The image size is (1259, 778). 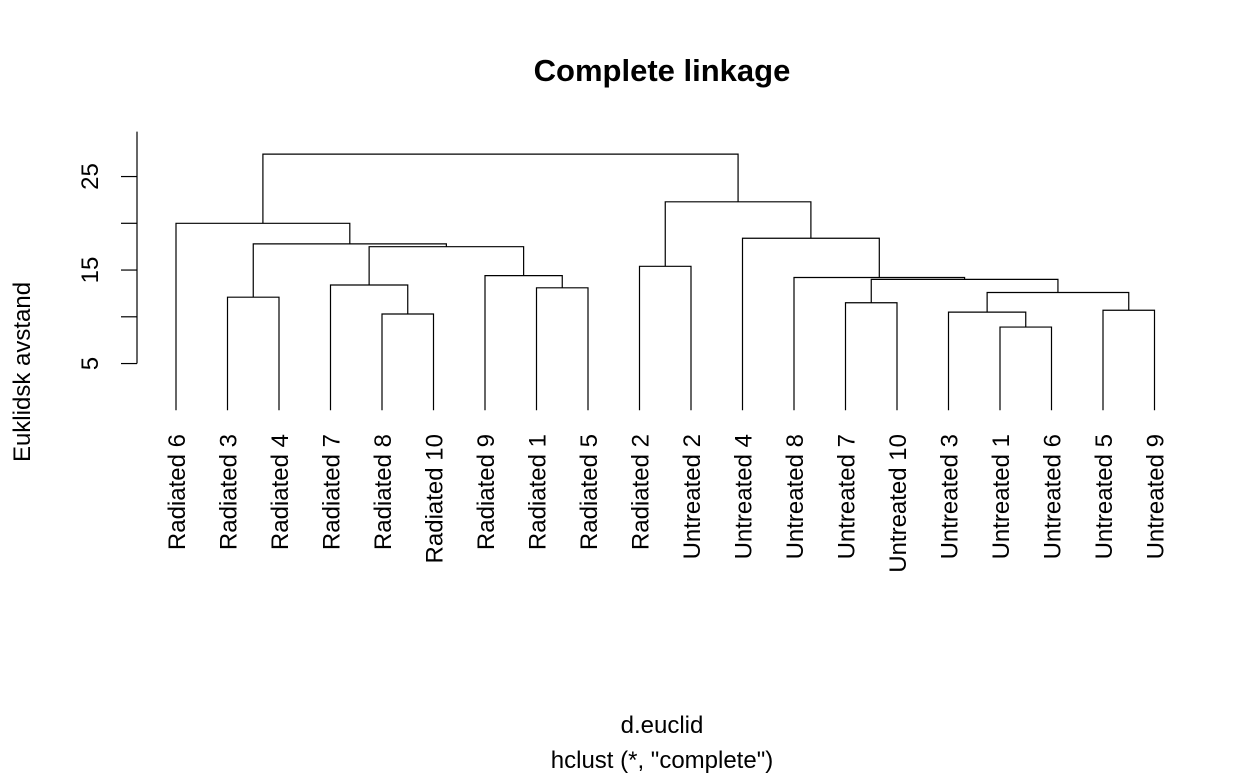 What do you see at coordinates (486, 492) in the screenshot?
I see `leaf-label-radiated-9: Radiated 9` at bounding box center [486, 492].